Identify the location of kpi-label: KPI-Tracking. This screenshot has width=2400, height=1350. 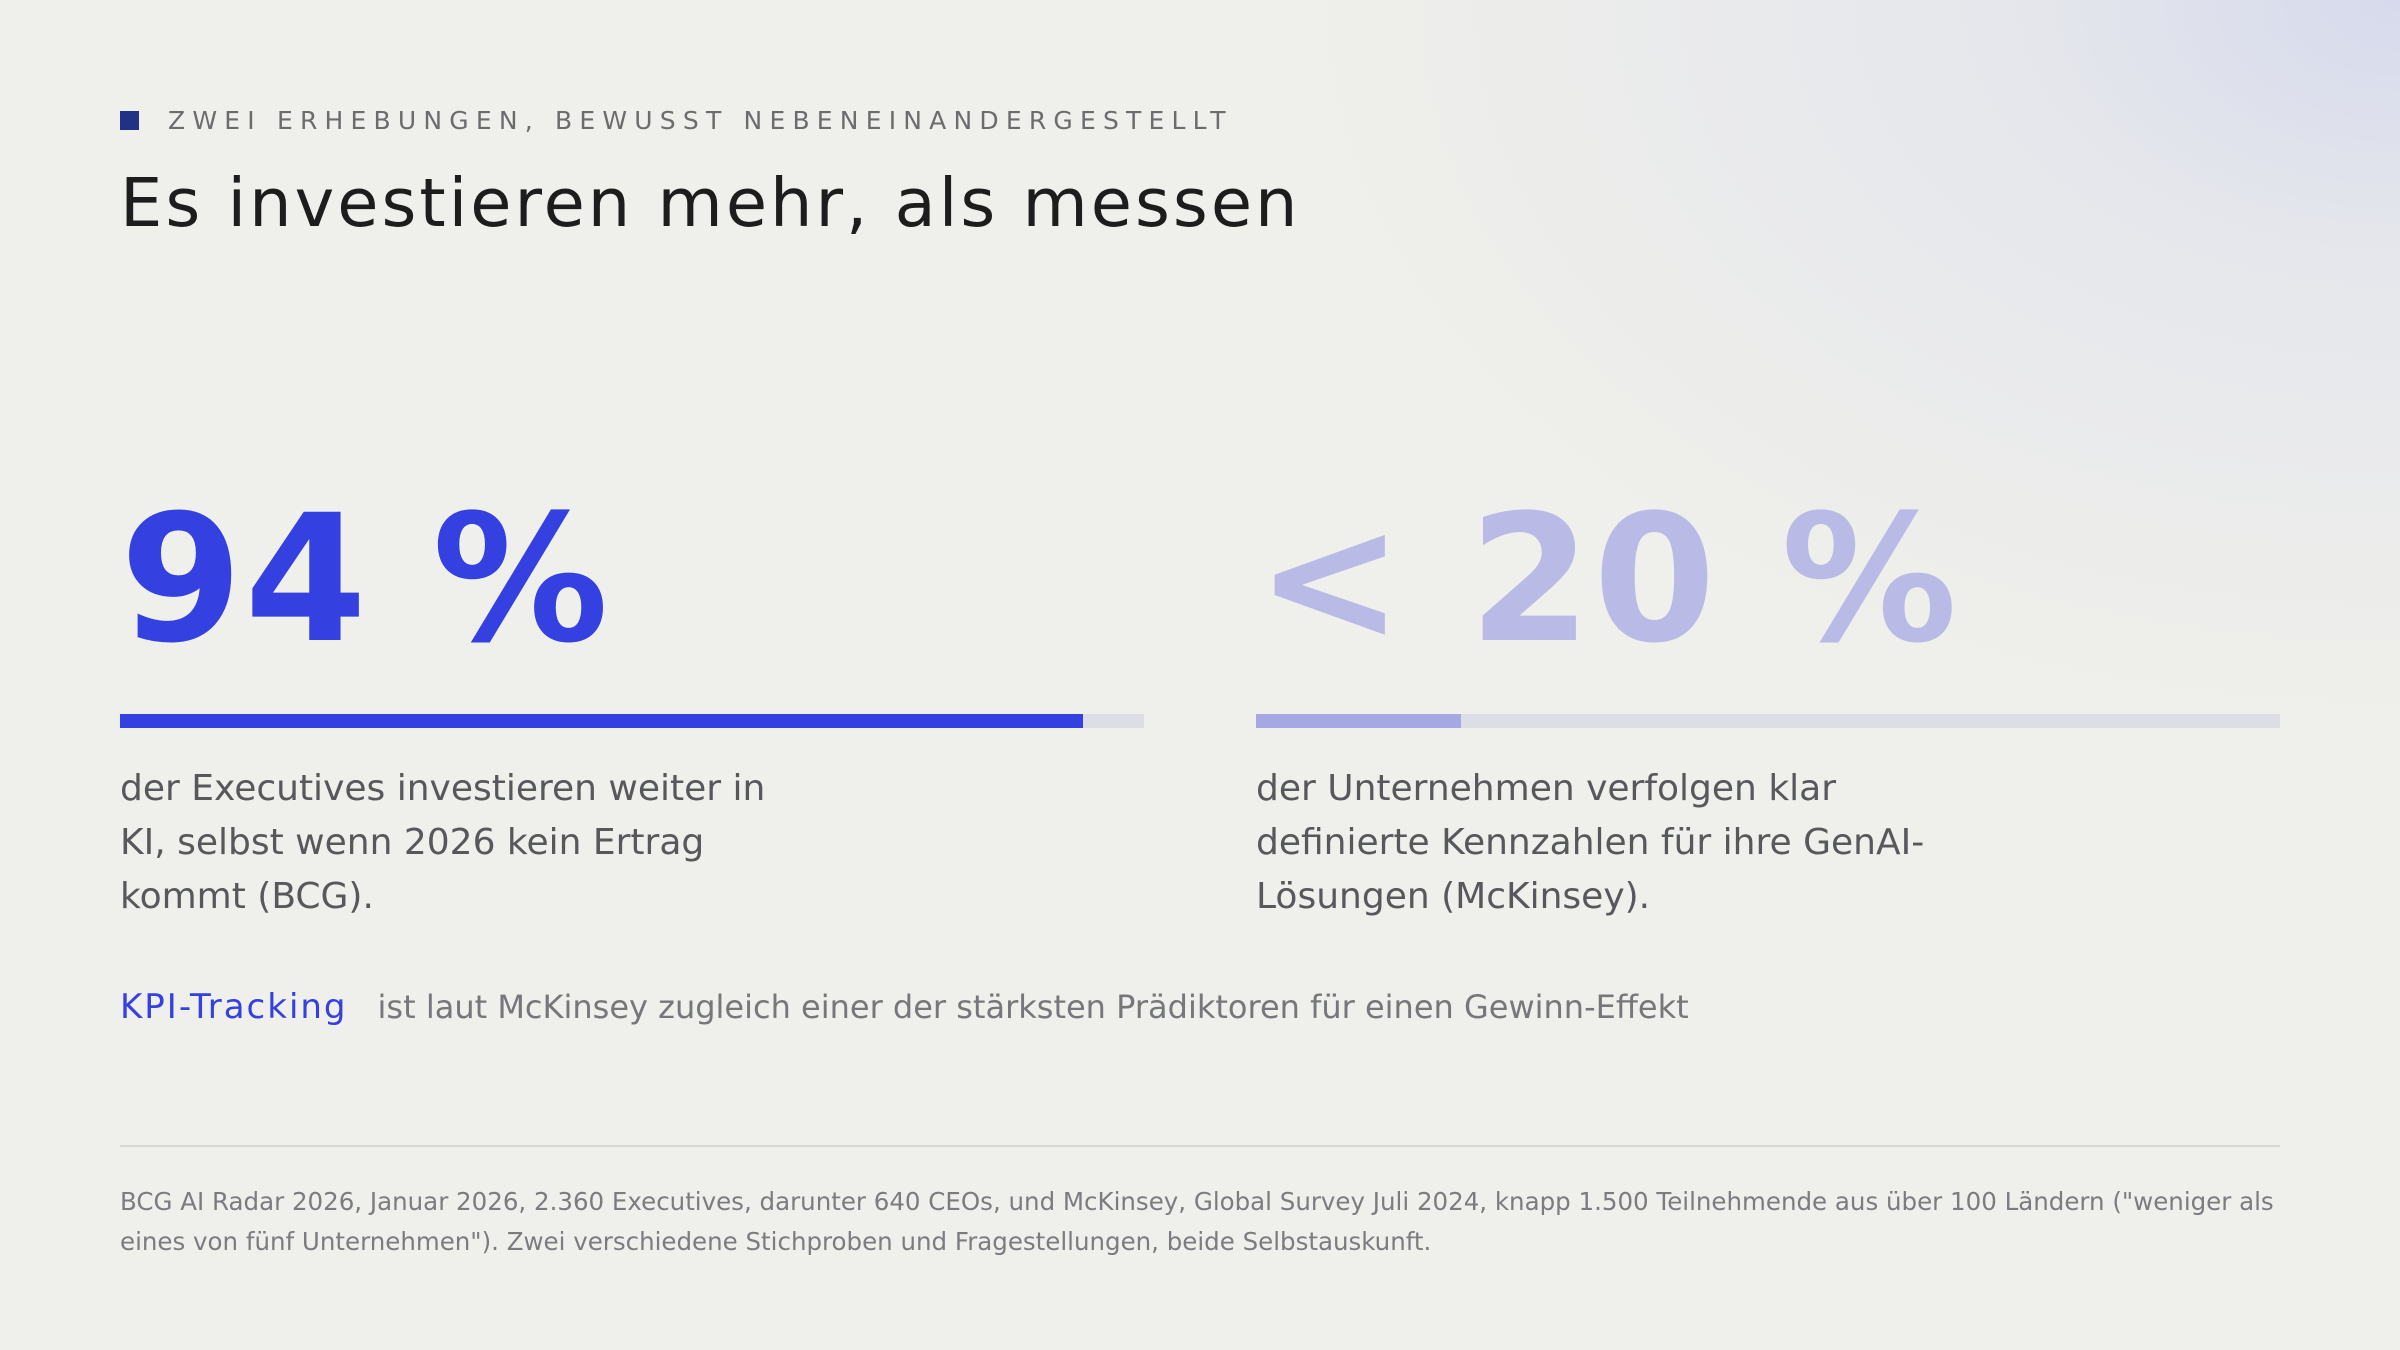
(234, 1007).